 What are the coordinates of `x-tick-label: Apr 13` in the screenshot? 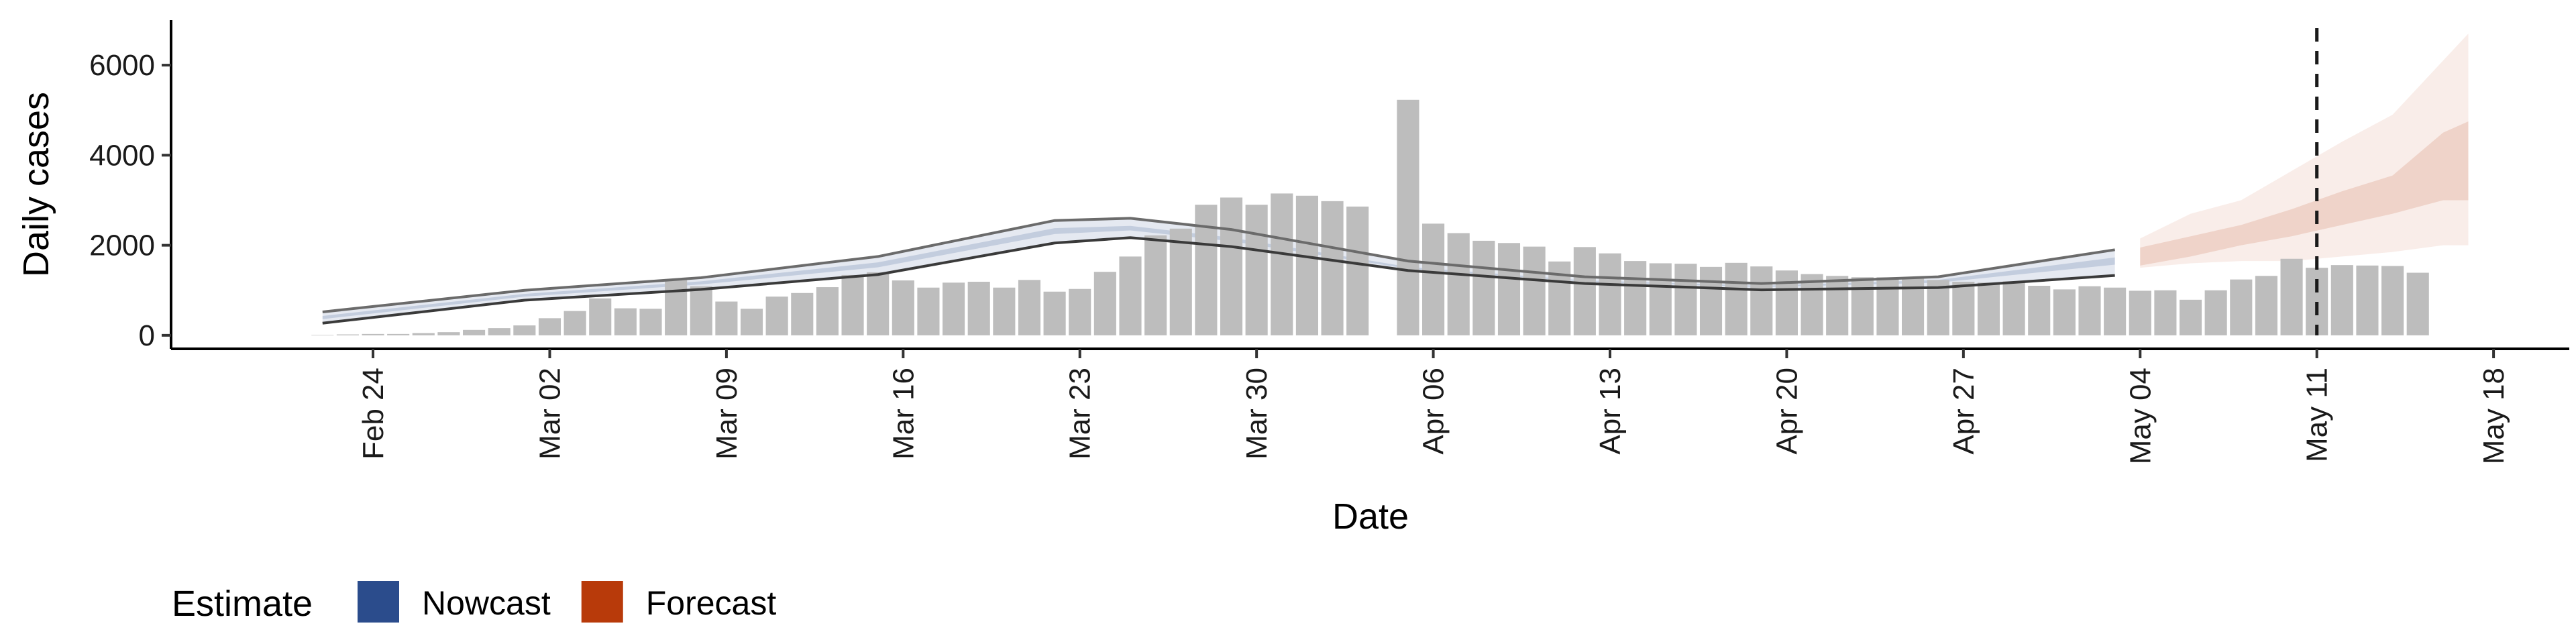 It's located at (1610, 411).